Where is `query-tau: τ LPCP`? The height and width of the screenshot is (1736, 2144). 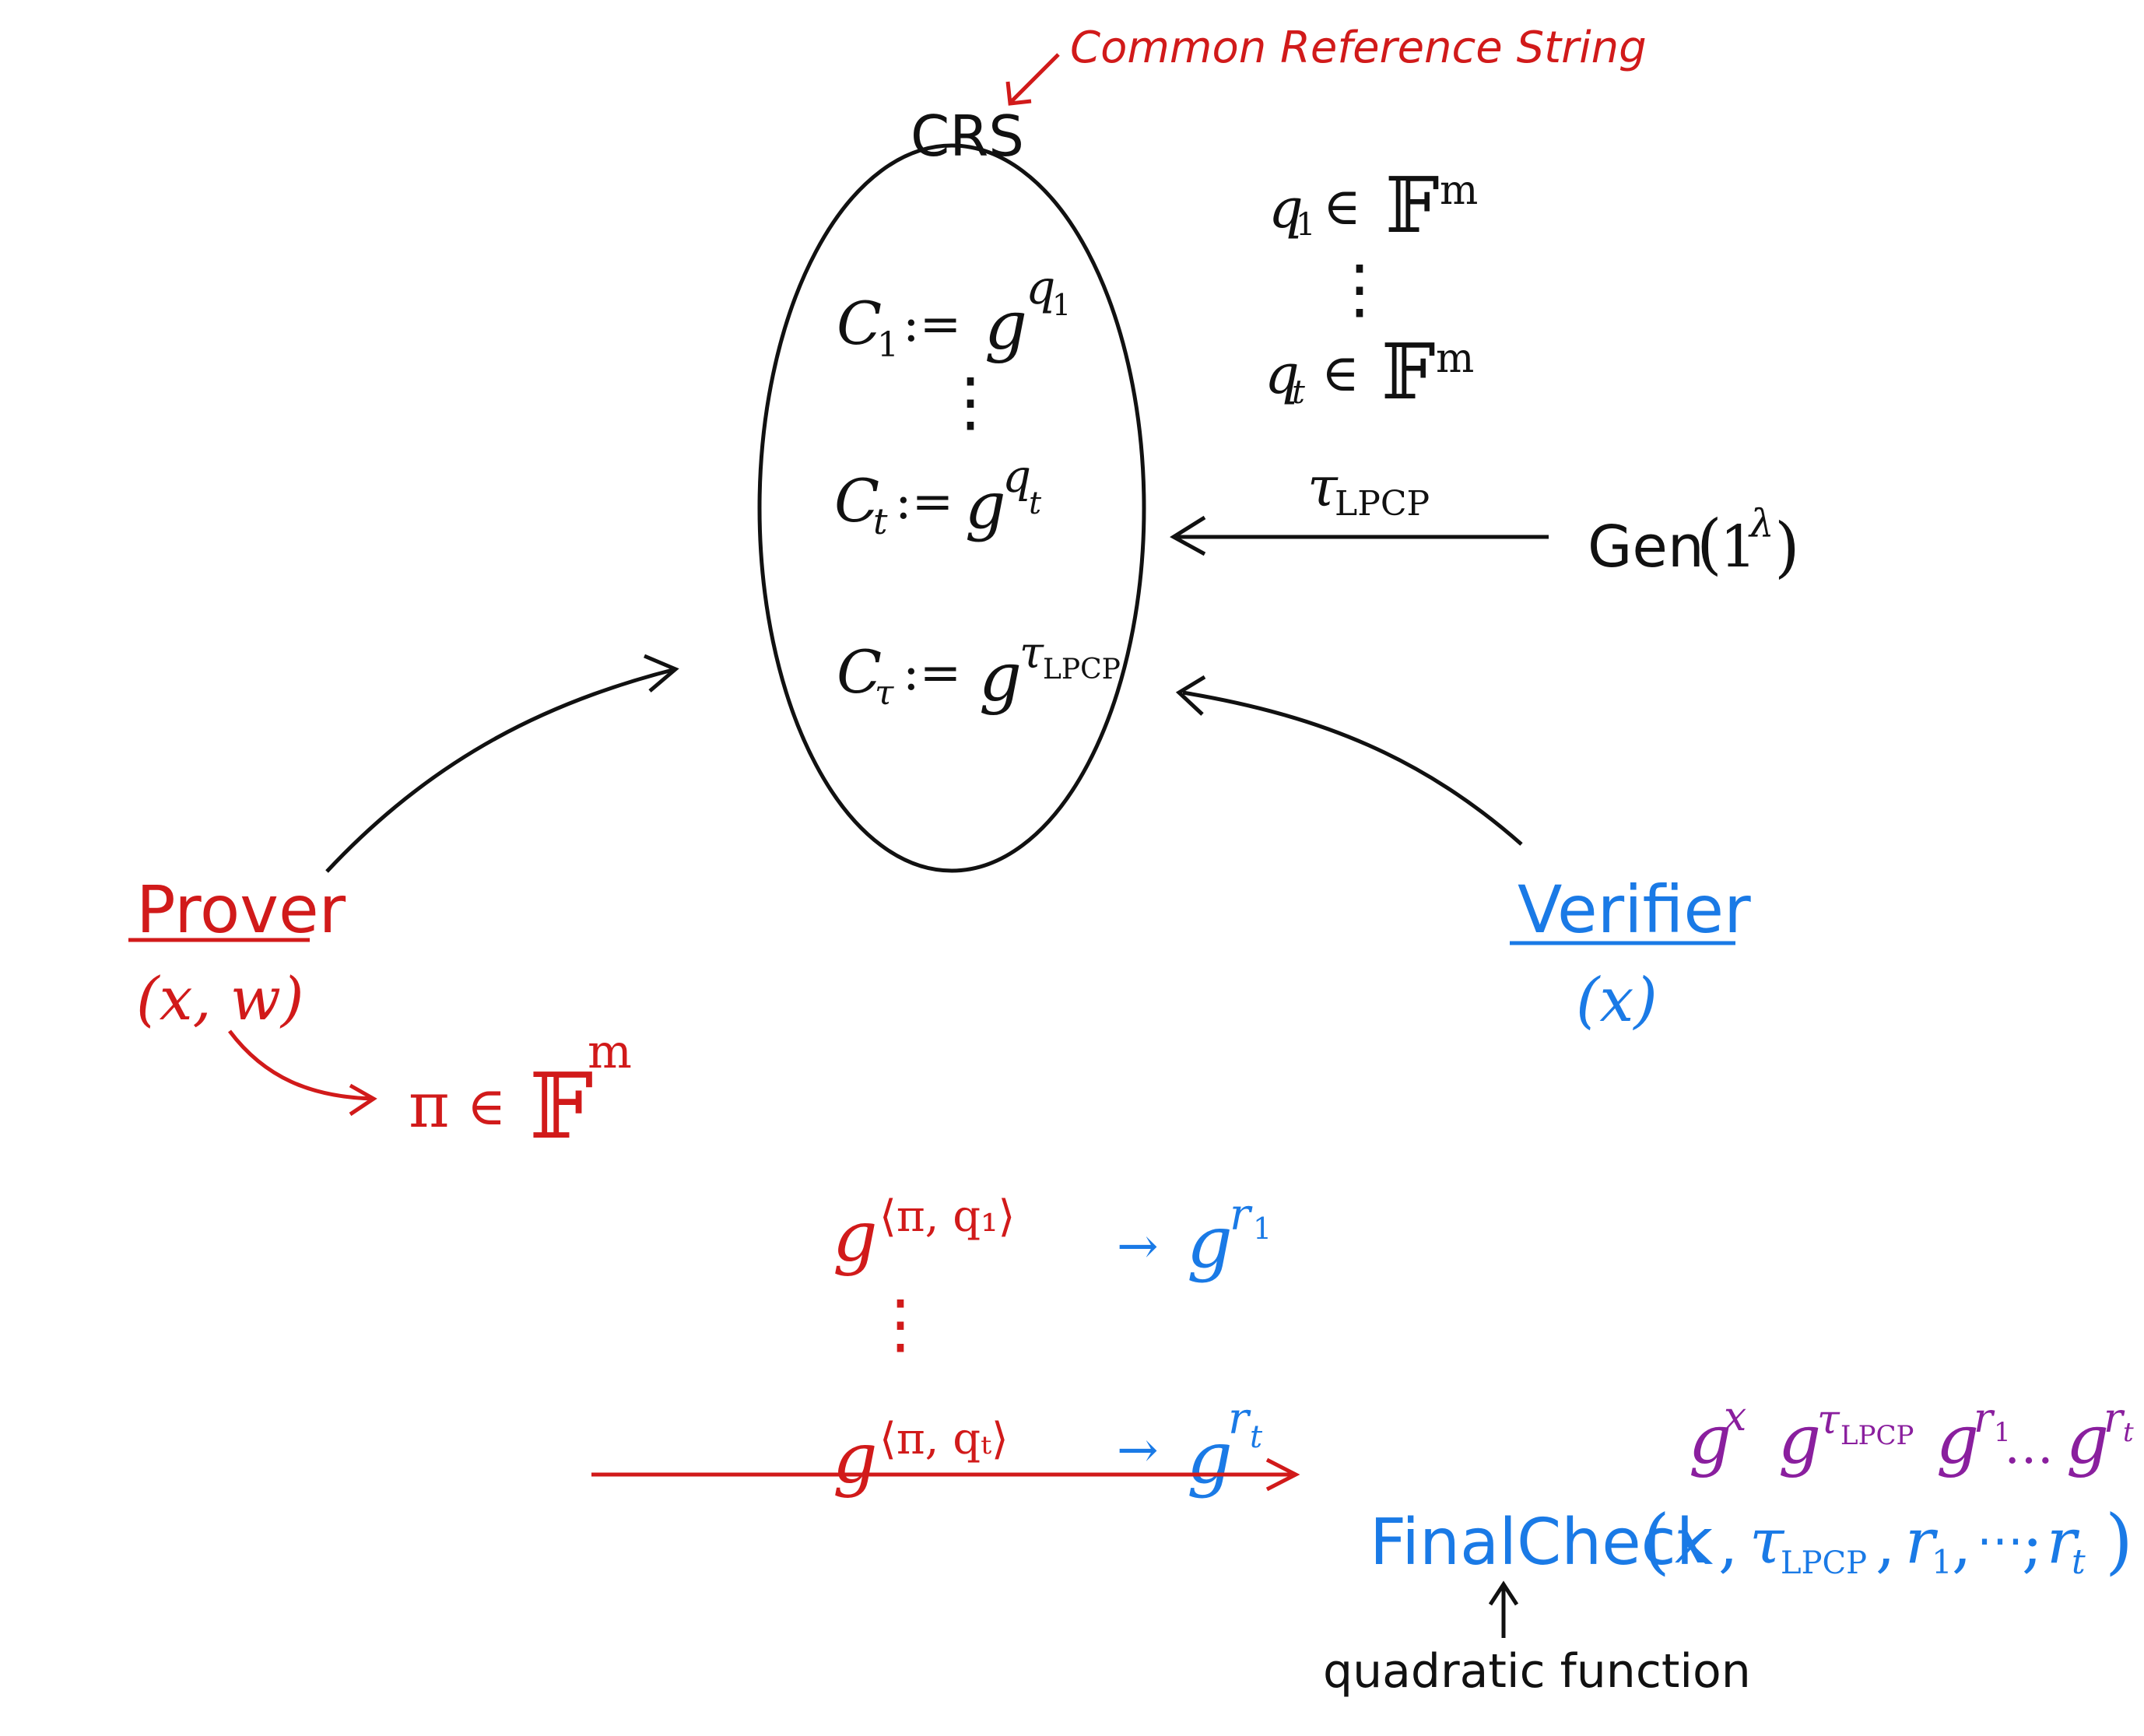
query-tau: τ LPCP is located at coordinates (1369, 489).